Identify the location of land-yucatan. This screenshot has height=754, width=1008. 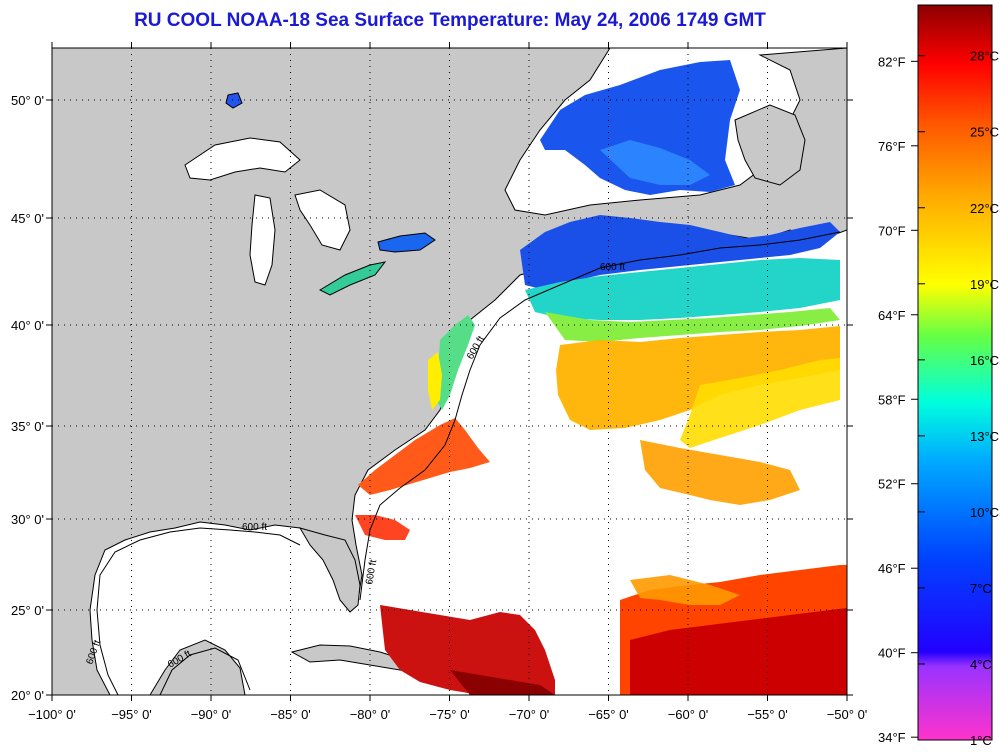
(197, 667).